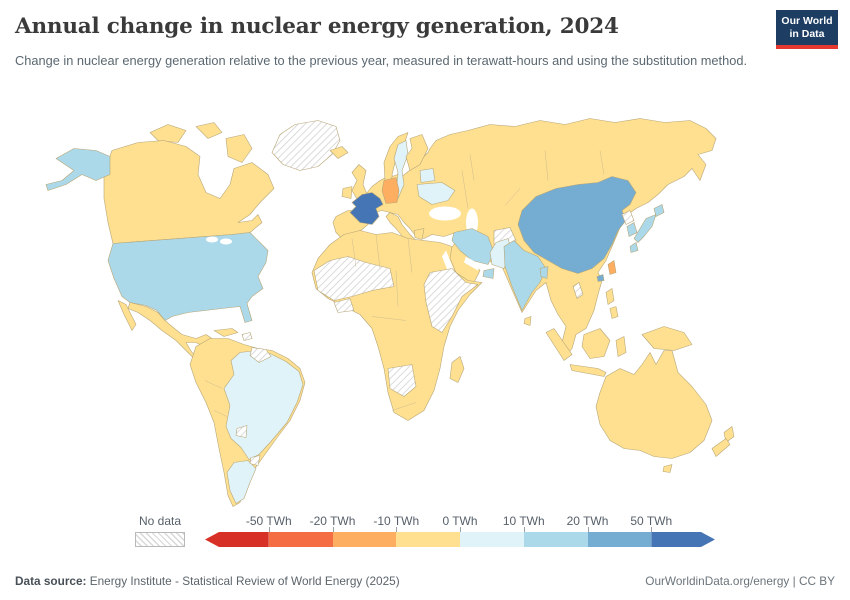 The width and height of the screenshot is (850, 600). What do you see at coordinates (263, 405) in the screenshot?
I see `country-brazil` at bounding box center [263, 405].